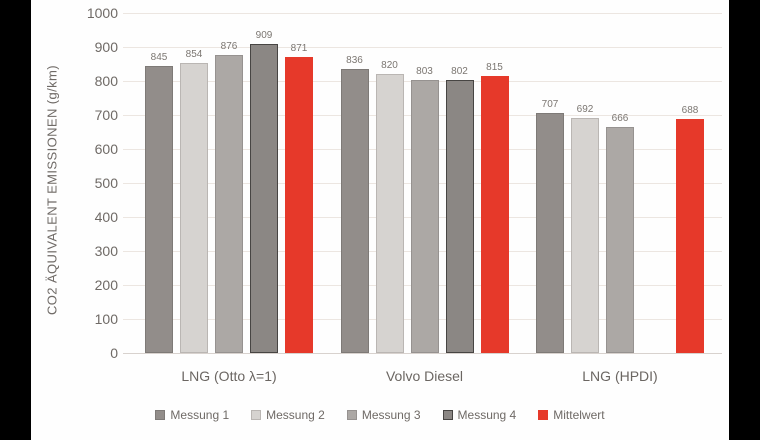 This screenshot has height=440, width=760. I want to click on y-tick-label: 600, so click(106, 149).